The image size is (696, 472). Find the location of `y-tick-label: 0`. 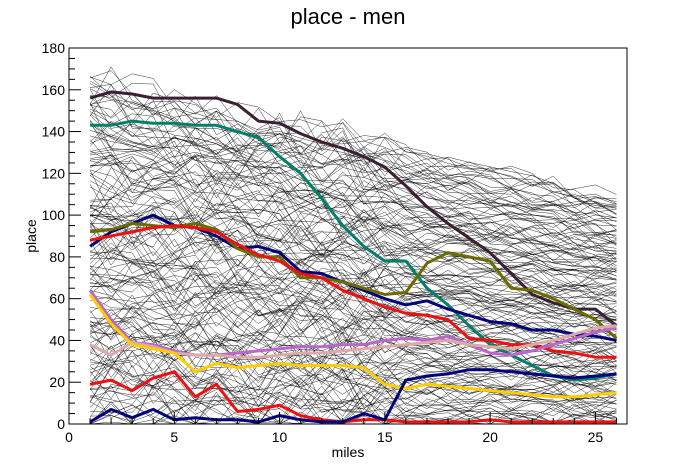

y-tick-label: 0 is located at coordinates (61, 424).